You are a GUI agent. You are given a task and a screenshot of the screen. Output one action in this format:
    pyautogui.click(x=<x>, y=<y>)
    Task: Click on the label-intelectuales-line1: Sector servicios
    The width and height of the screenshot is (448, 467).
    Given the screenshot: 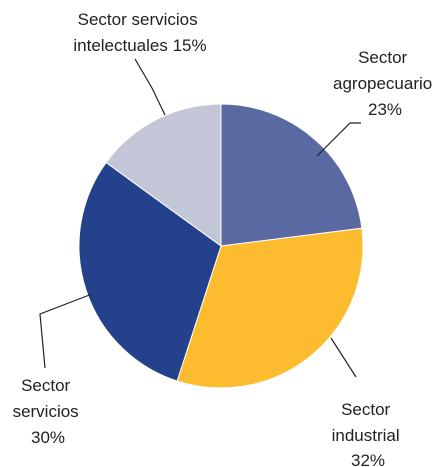 What is the action you would take?
    pyautogui.click(x=138, y=19)
    